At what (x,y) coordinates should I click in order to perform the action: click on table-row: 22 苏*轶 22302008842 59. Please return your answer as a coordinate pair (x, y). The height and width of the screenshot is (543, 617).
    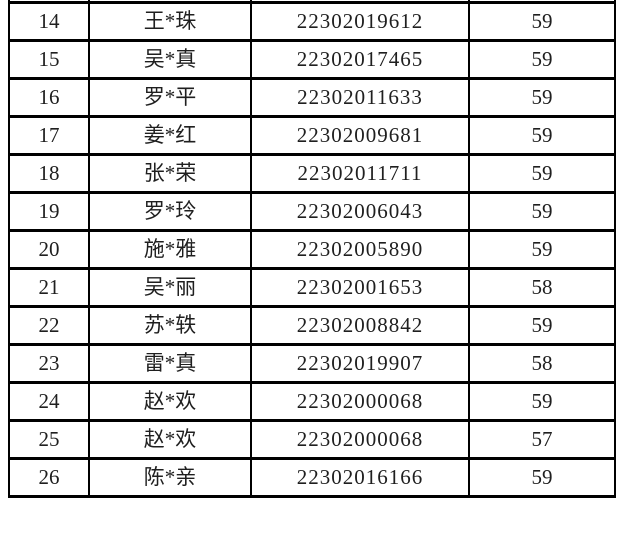
    Looking at the image, I should click on (312, 325).